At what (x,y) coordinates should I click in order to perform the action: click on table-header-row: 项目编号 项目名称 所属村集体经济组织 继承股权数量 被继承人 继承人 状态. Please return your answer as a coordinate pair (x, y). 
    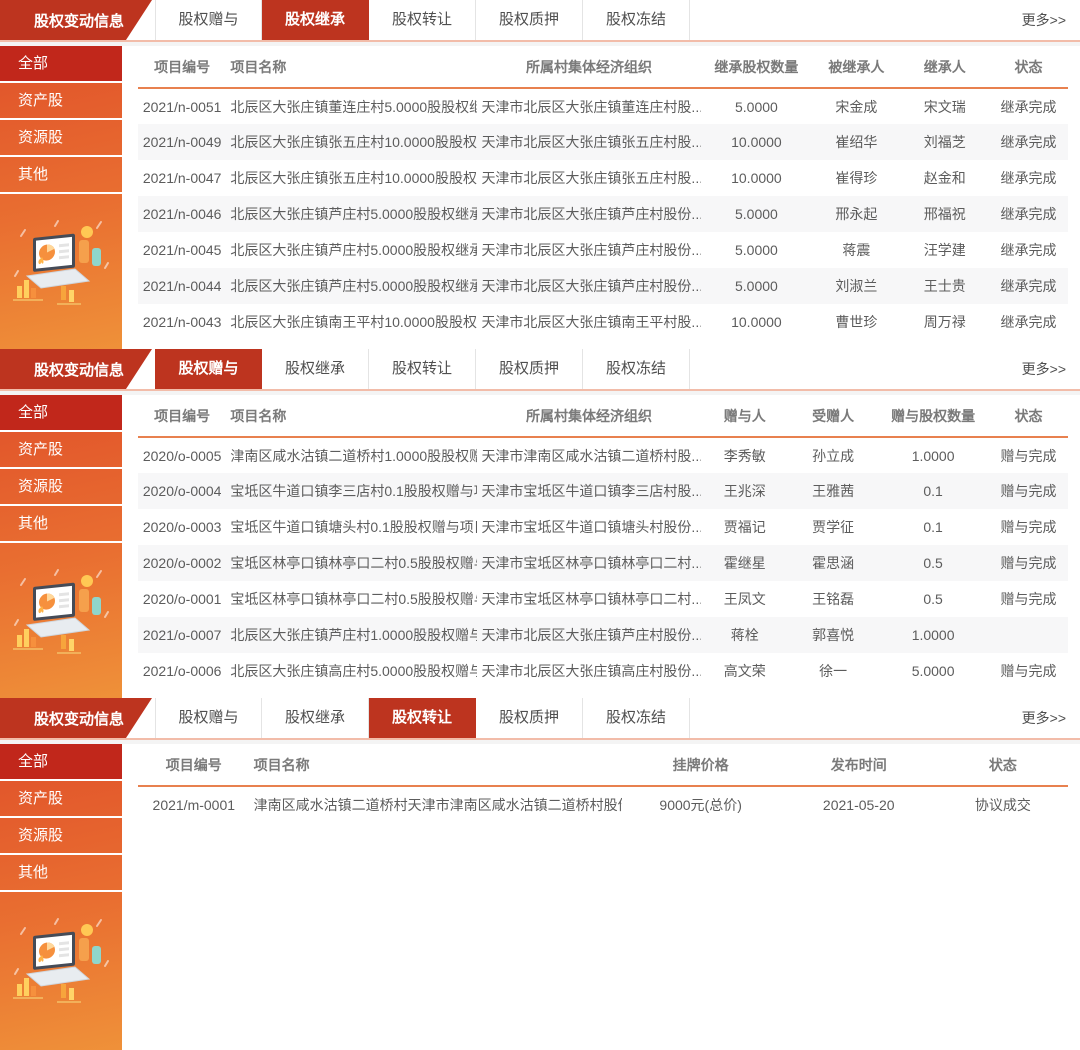
    Looking at the image, I should click on (603, 67).